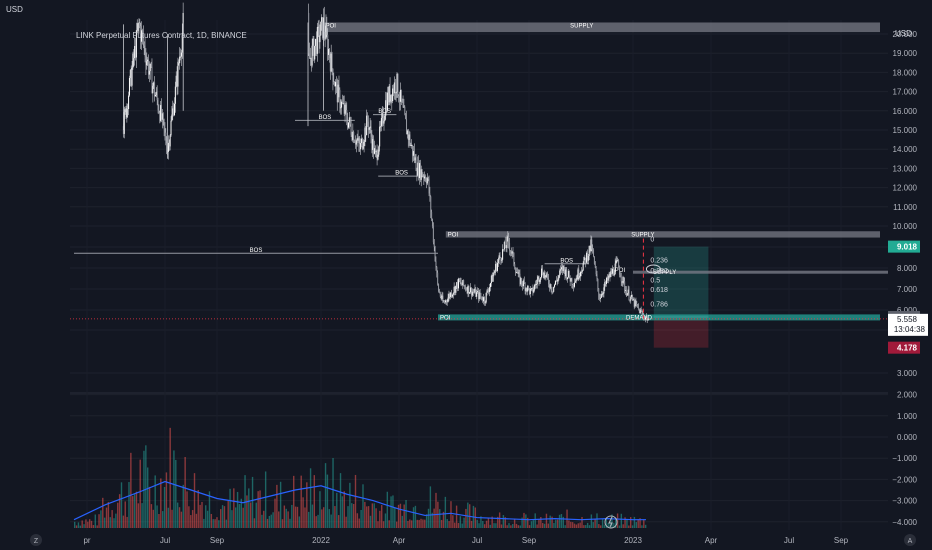 The width and height of the screenshot is (932, 550). What do you see at coordinates (904, 458) in the screenshot?
I see `price-tick-label: −1.000` at bounding box center [904, 458].